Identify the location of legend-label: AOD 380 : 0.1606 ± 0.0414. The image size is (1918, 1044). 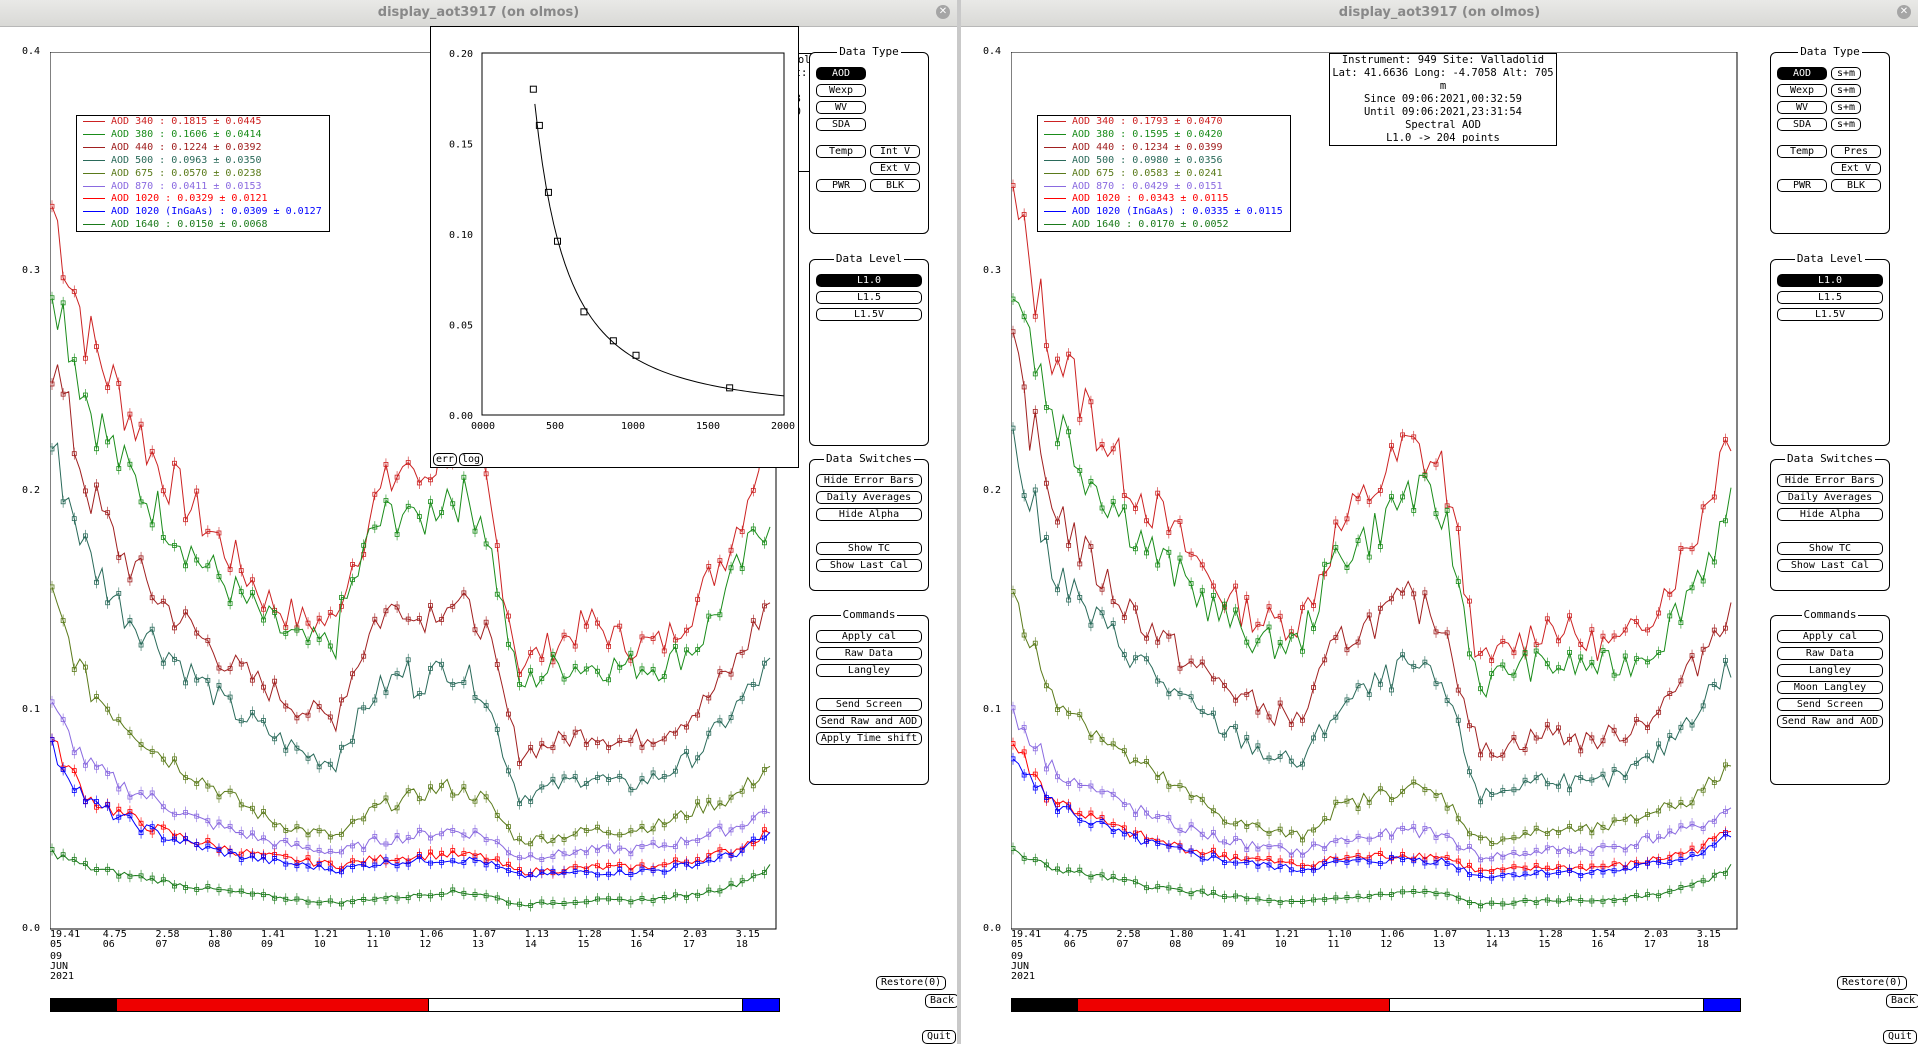
(186, 134).